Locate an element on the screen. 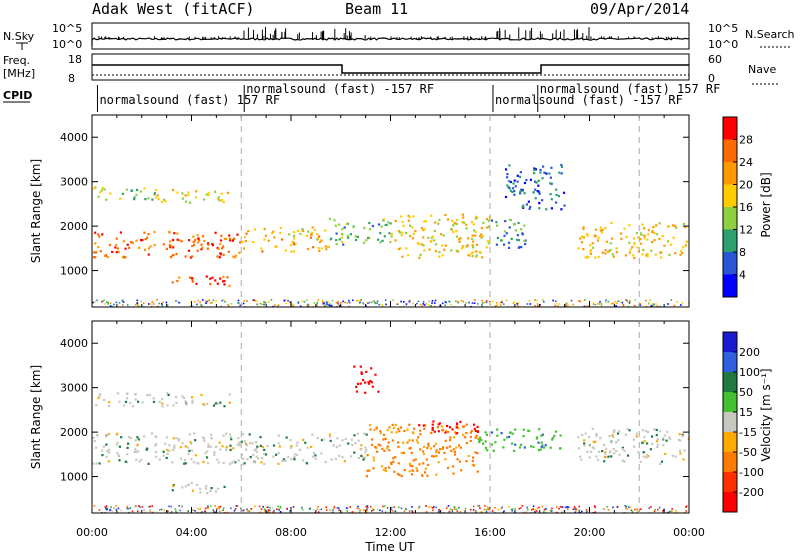 This screenshot has height=554, width=800. nsky-strip is located at coordinates (390, 36).